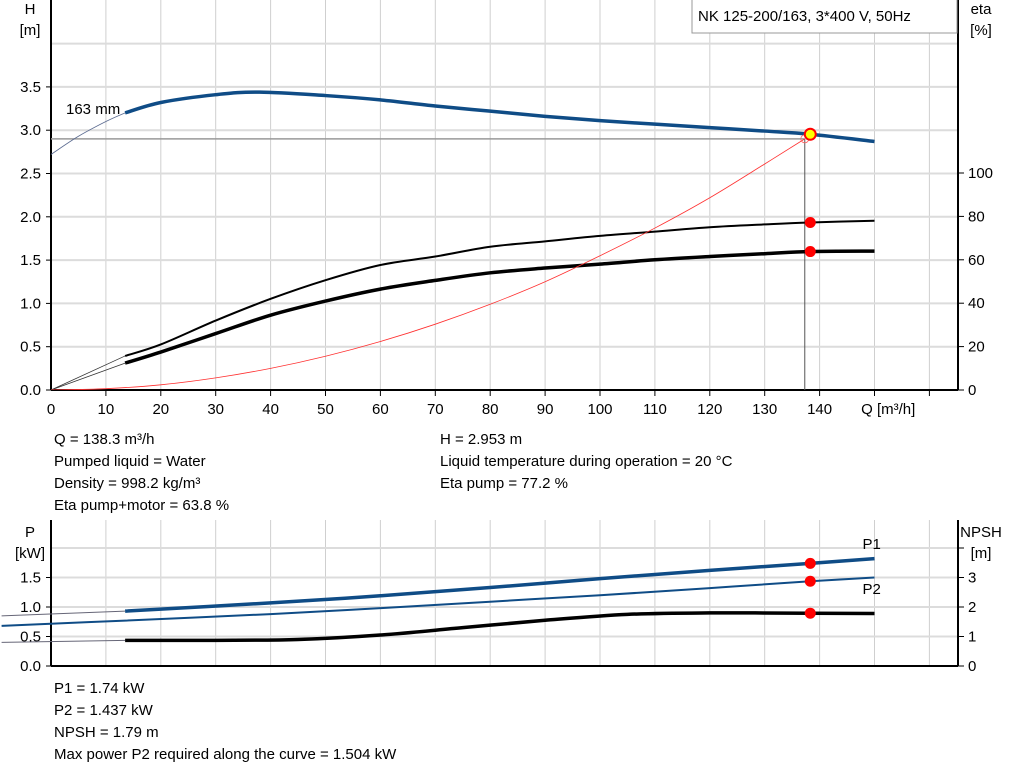  I want to click on y-tick-label-right: 3, so click(972, 578).